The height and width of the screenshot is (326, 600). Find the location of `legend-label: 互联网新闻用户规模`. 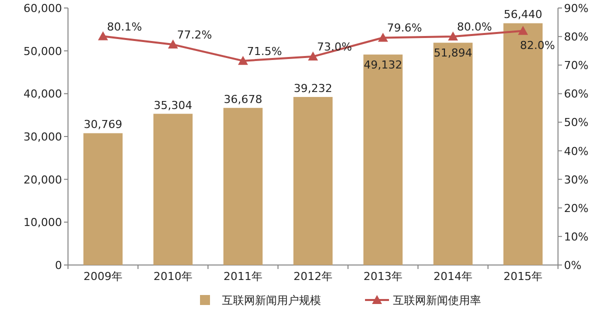

legend-label: 互联网新闻用户规模 is located at coordinates (271, 300).